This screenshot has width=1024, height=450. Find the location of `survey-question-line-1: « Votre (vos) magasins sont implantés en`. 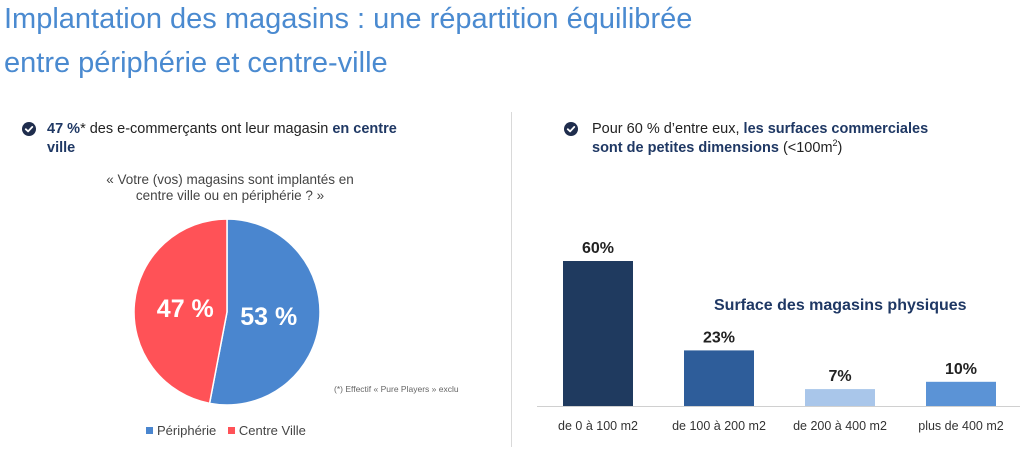

survey-question-line-1: « Votre (vos) magasins sont implantés en is located at coordinates (230, 179).